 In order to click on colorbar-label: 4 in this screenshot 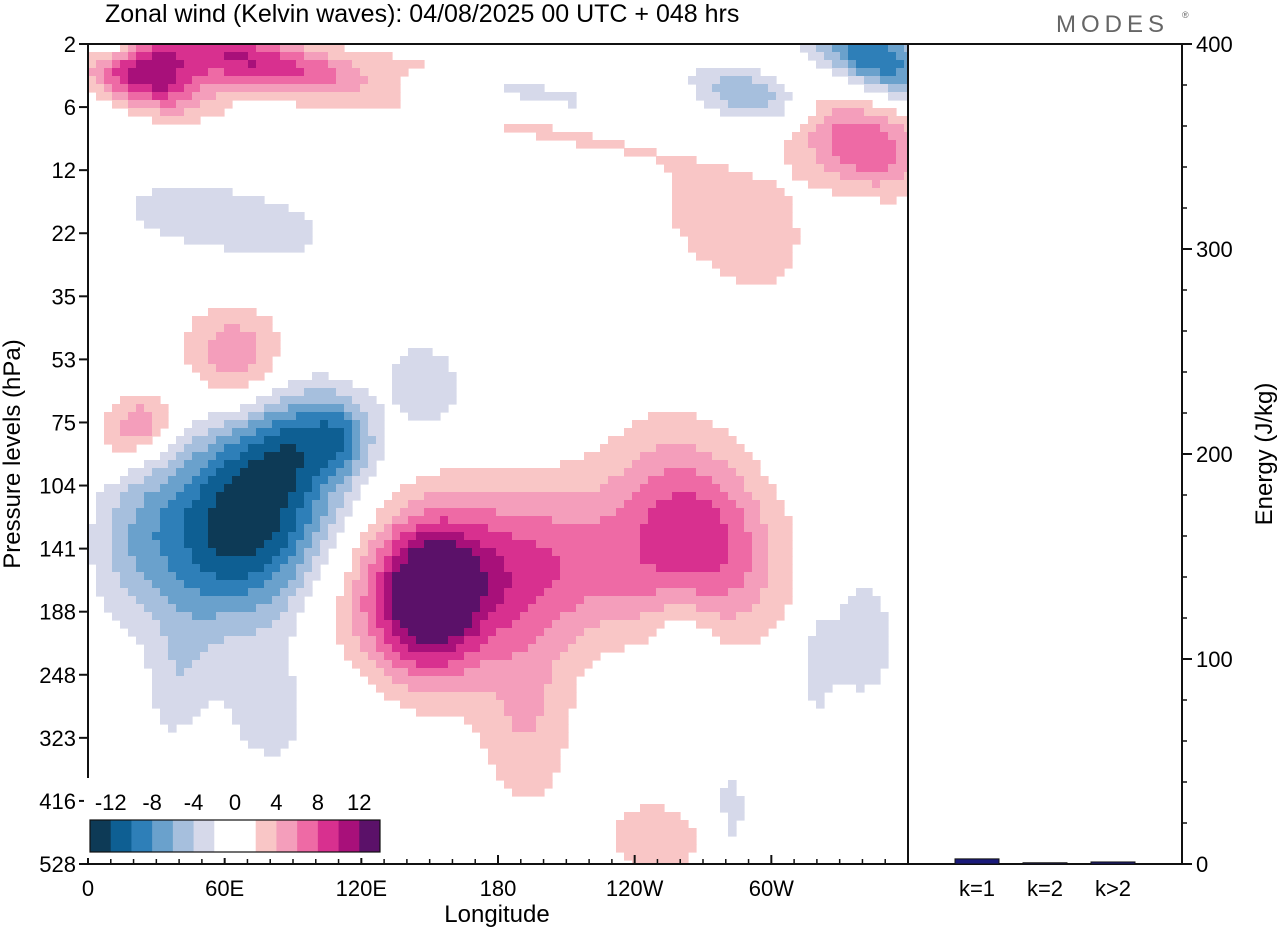, I will do `click(276, 802)`.